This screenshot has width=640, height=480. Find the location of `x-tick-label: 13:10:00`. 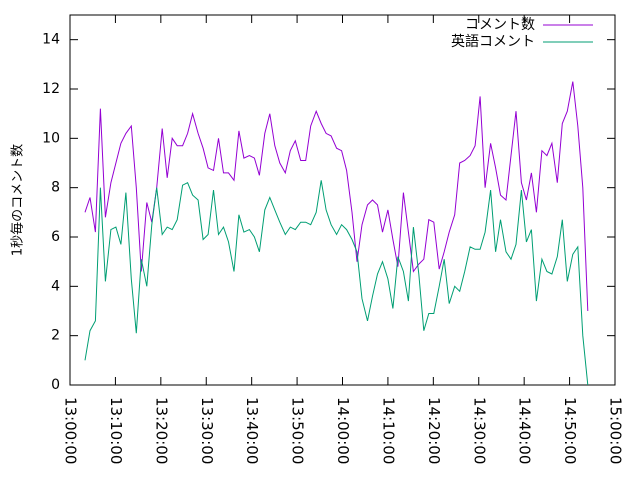

x-tick-label: 13:10:00 is located at coordinates (116, 430).